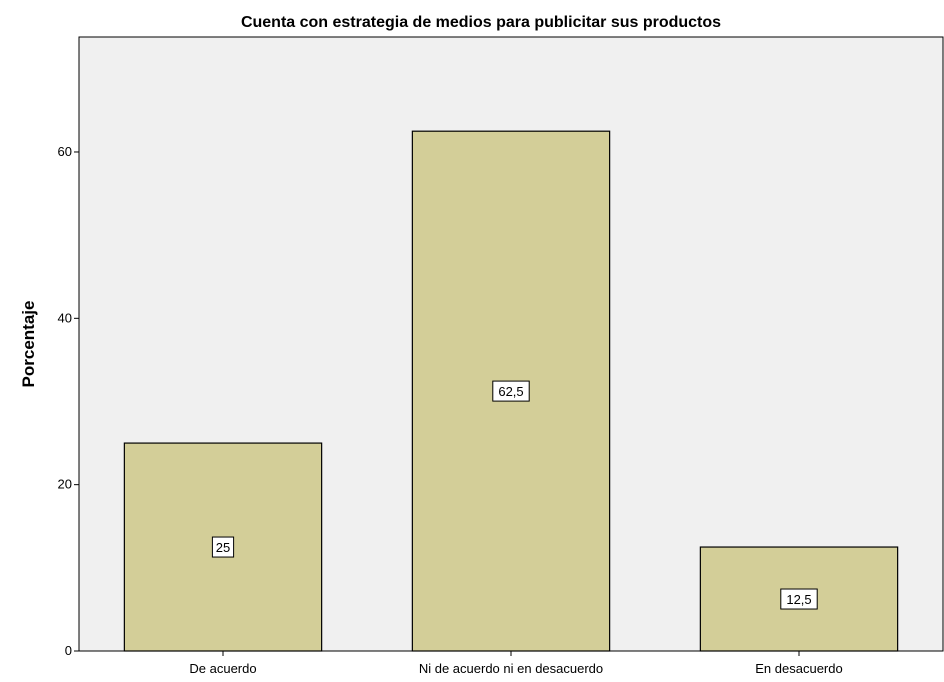  Describe the element at coordinates (65, 151) in the screenshot. I see `y-tick-label: 60` at that location.